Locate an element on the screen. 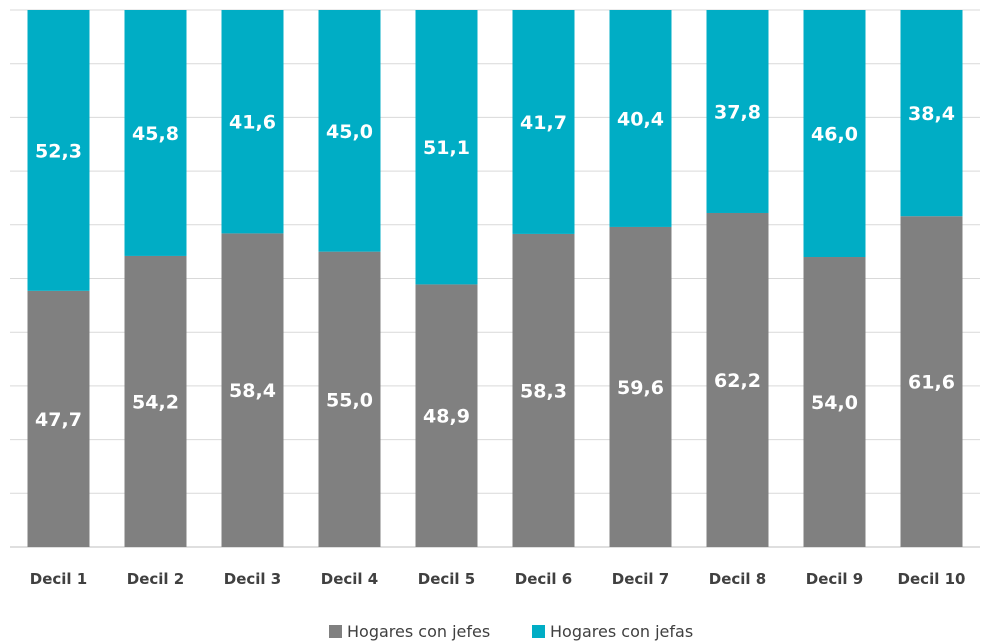  legend-swatch-jefes is located at coordinates (335, 631).